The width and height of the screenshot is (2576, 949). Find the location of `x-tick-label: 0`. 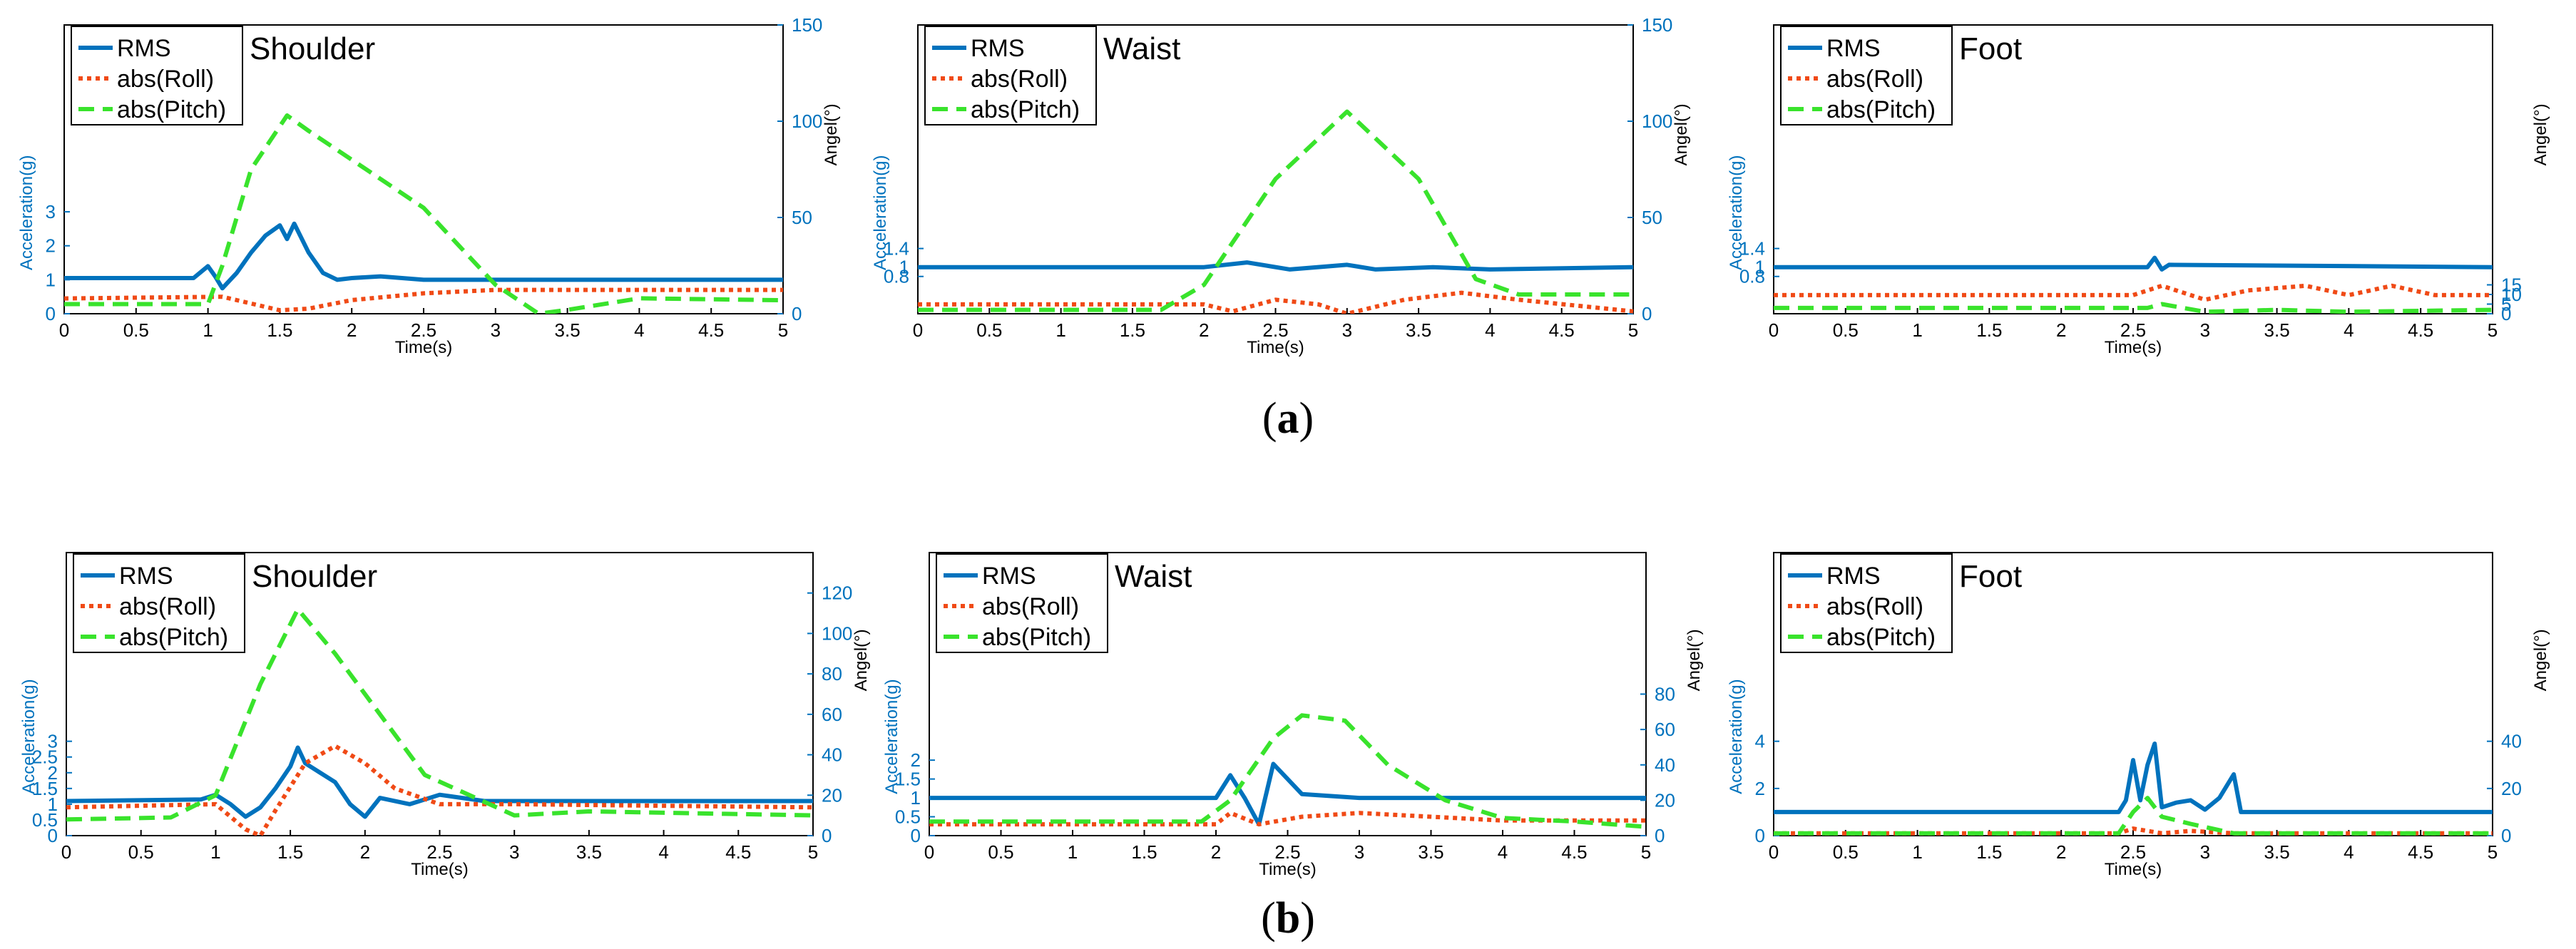

x-tick-label: 0 is located at coordinates (929, 852).